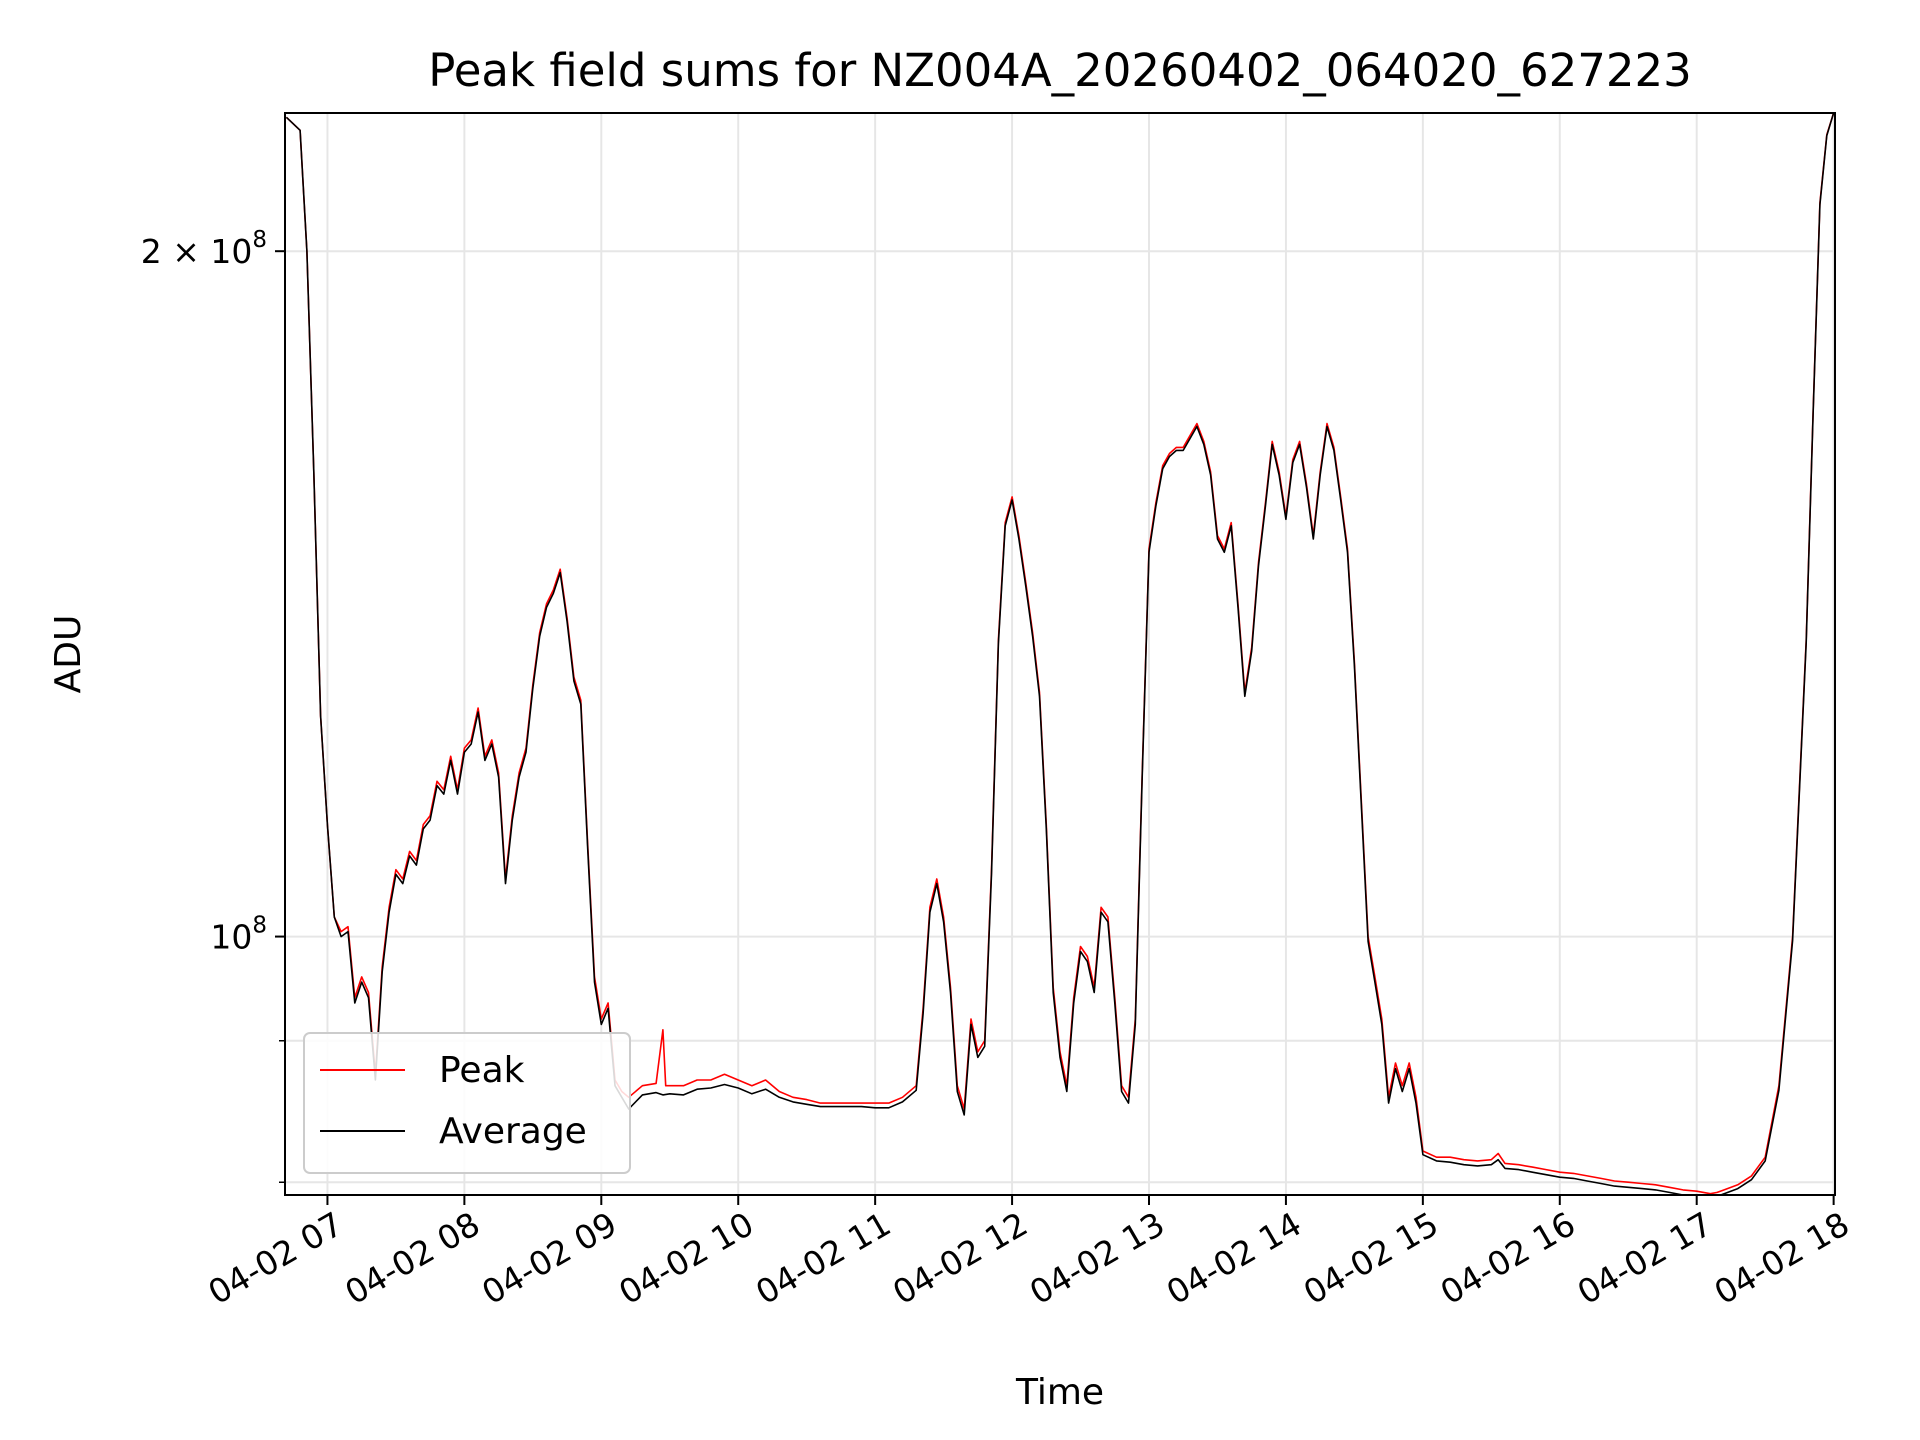 The height and width of the screenshot is (1440, 1920). Describe the element at coordinates (1059, 1392) in the screenshot. I see `x-axis-label: Time` at that location.